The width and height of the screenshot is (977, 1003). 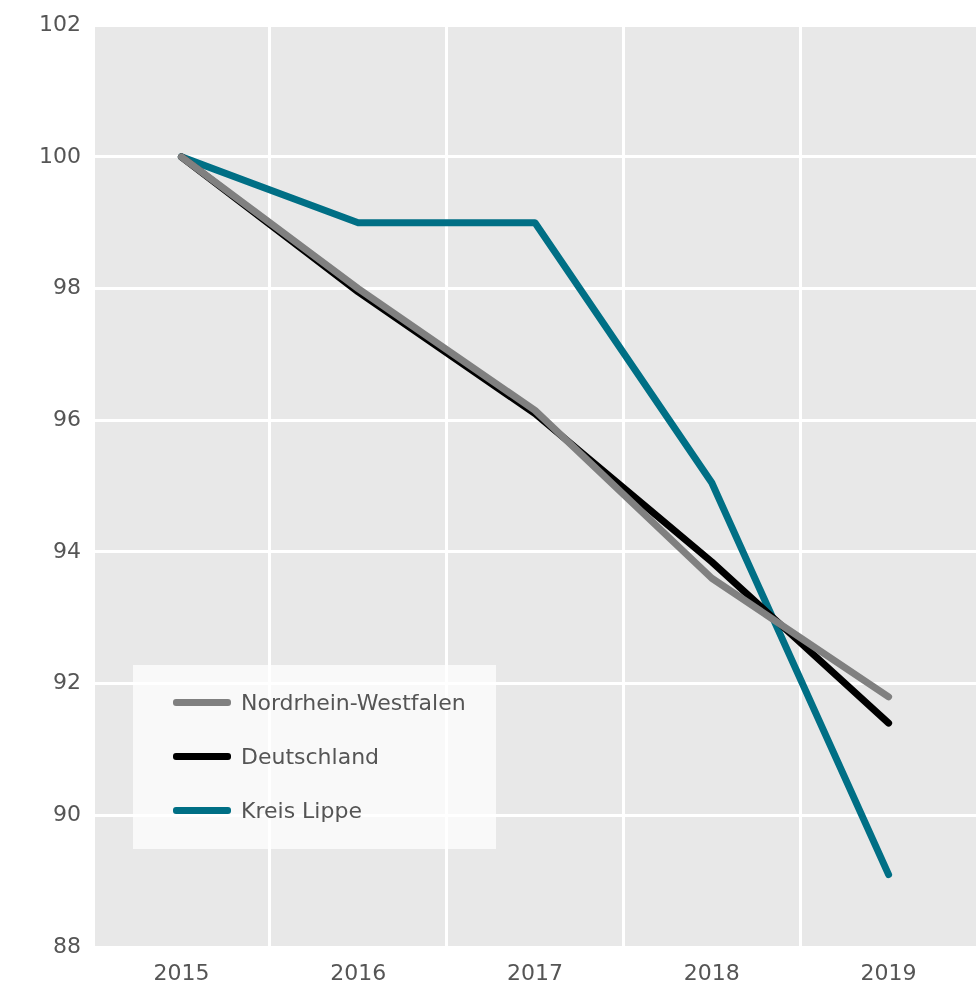 What do you see at coordinates (60, 155) in the screenshot?
I see `y-tick-label: 100` at bounding box center [60, 155].